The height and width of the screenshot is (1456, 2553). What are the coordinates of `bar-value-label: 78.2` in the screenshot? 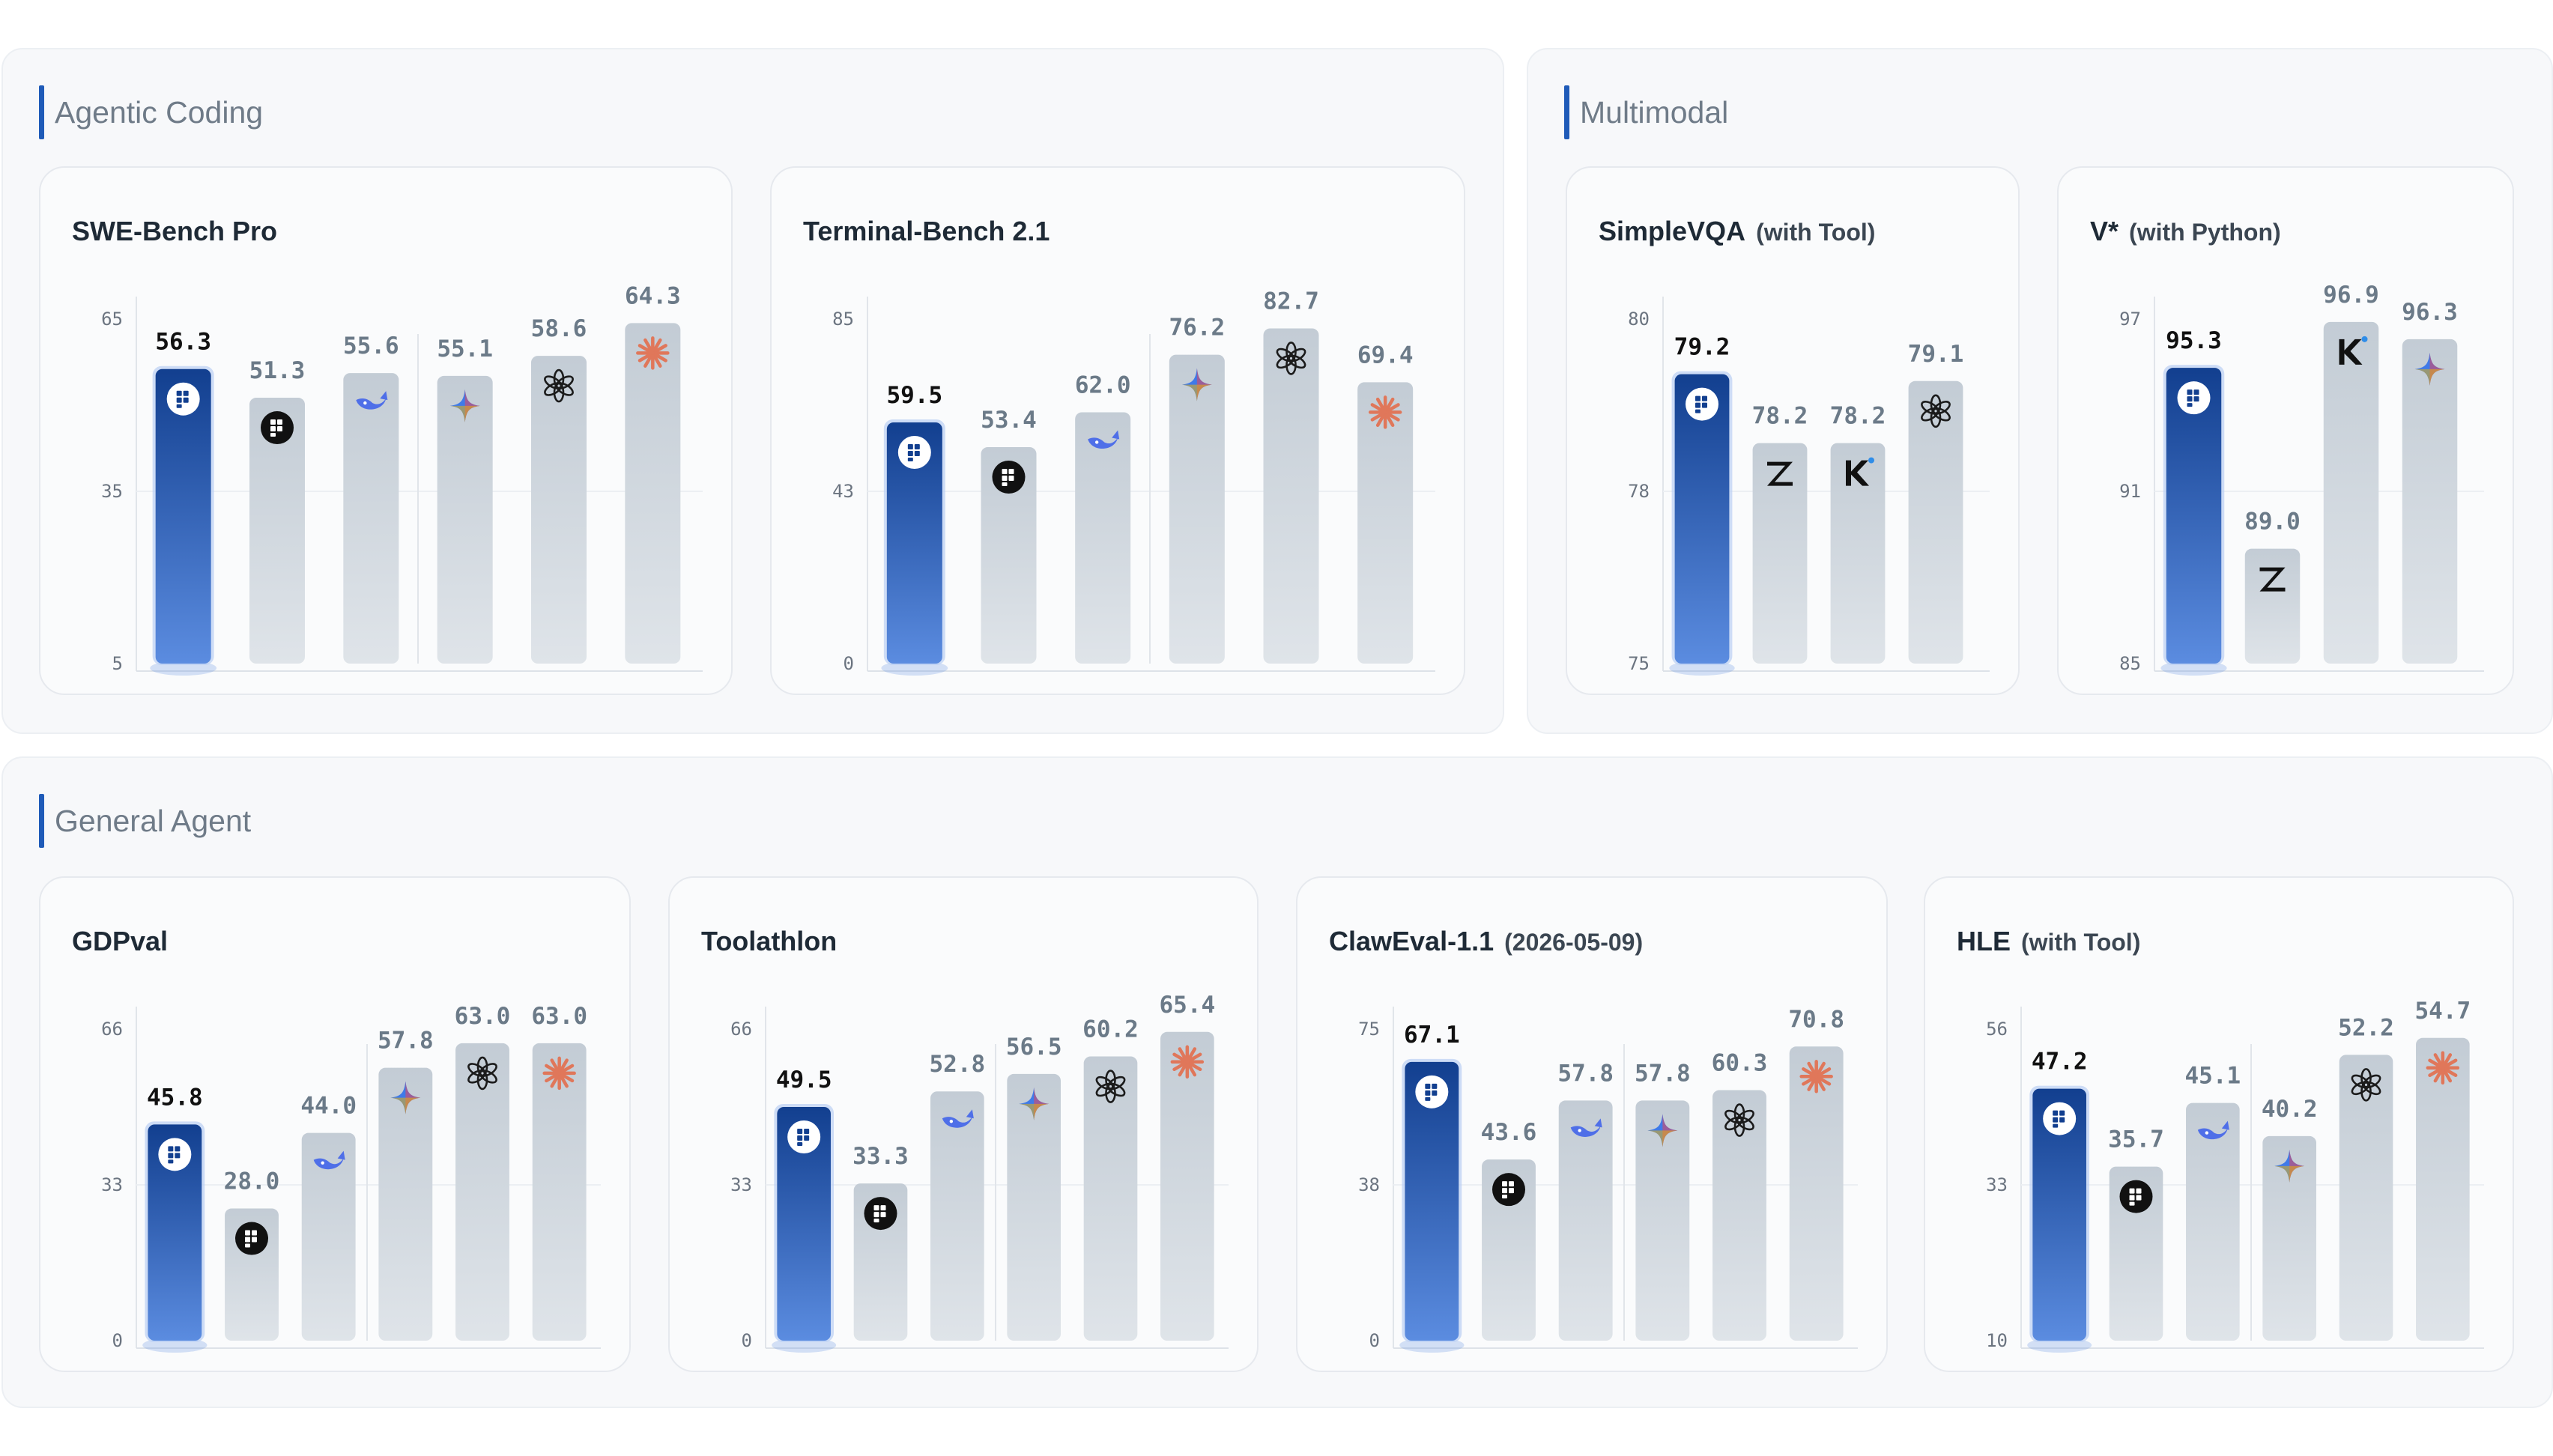 It's located at (1780, 416).